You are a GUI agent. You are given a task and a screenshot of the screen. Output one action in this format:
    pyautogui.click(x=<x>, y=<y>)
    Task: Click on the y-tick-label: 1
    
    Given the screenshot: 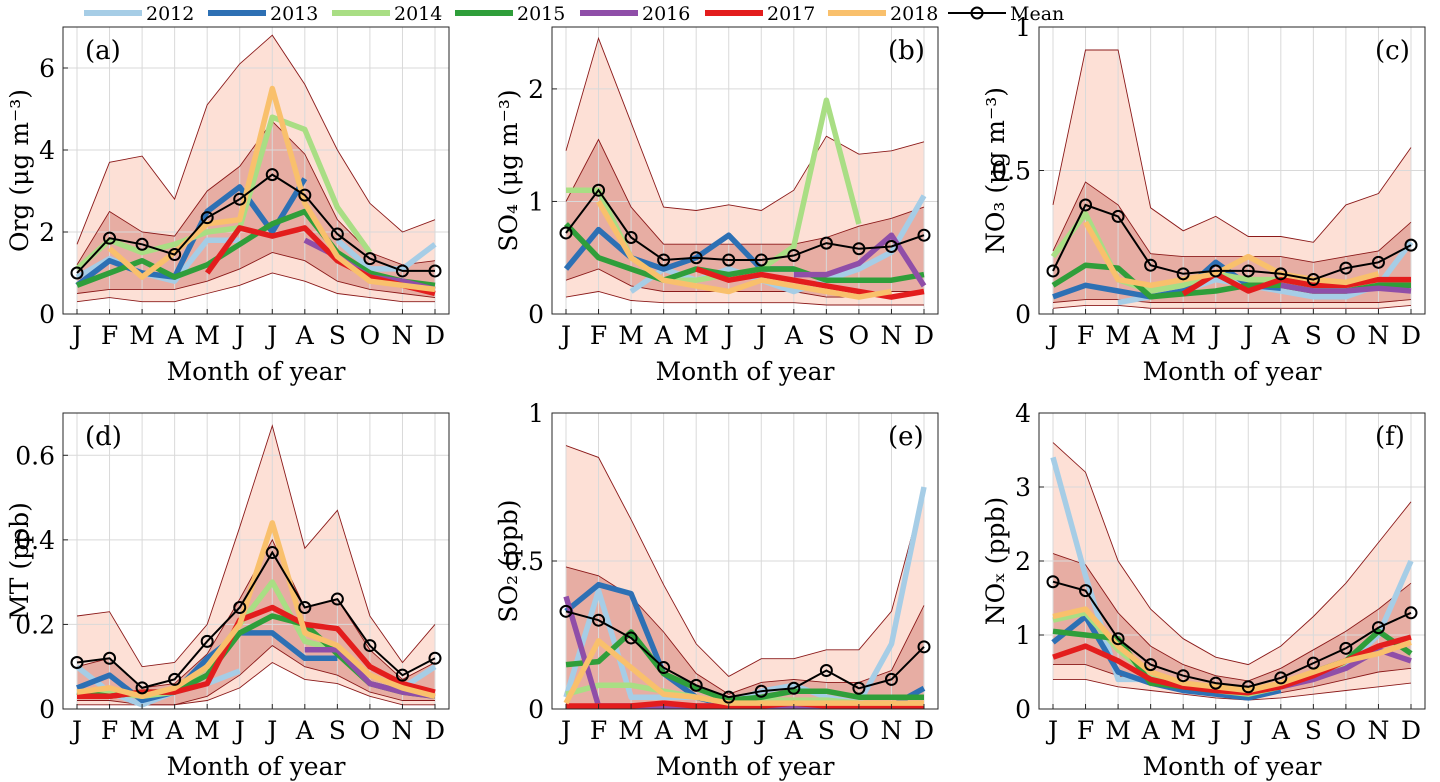 What is the action you would take?
    pyautogui.click(x=536, y=413)
    